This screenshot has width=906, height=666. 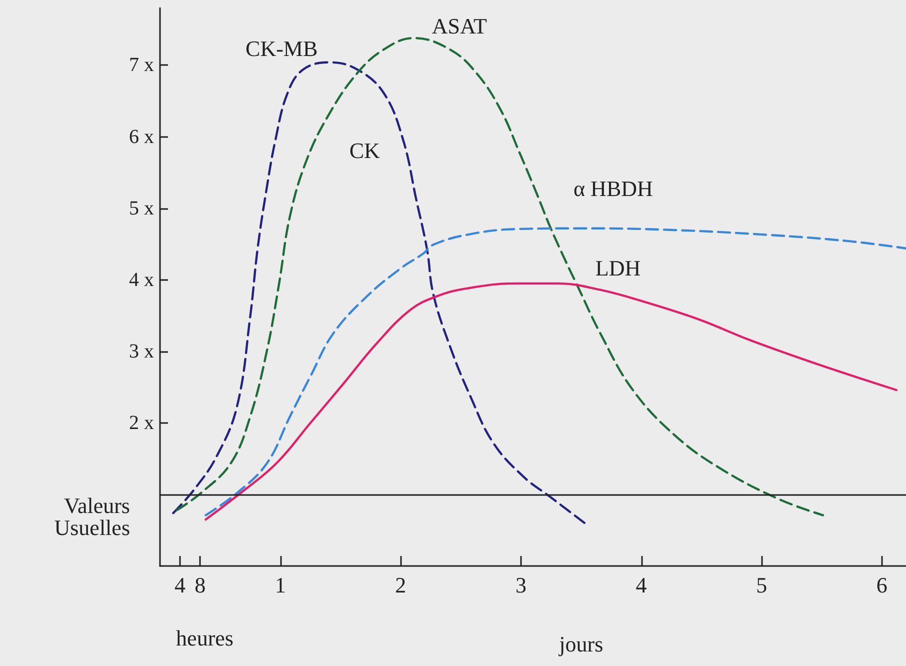 What do you see at coordinates (618, 267) in the screenshot?
I see `series-label: LDH` at bounding box center [618, 267].